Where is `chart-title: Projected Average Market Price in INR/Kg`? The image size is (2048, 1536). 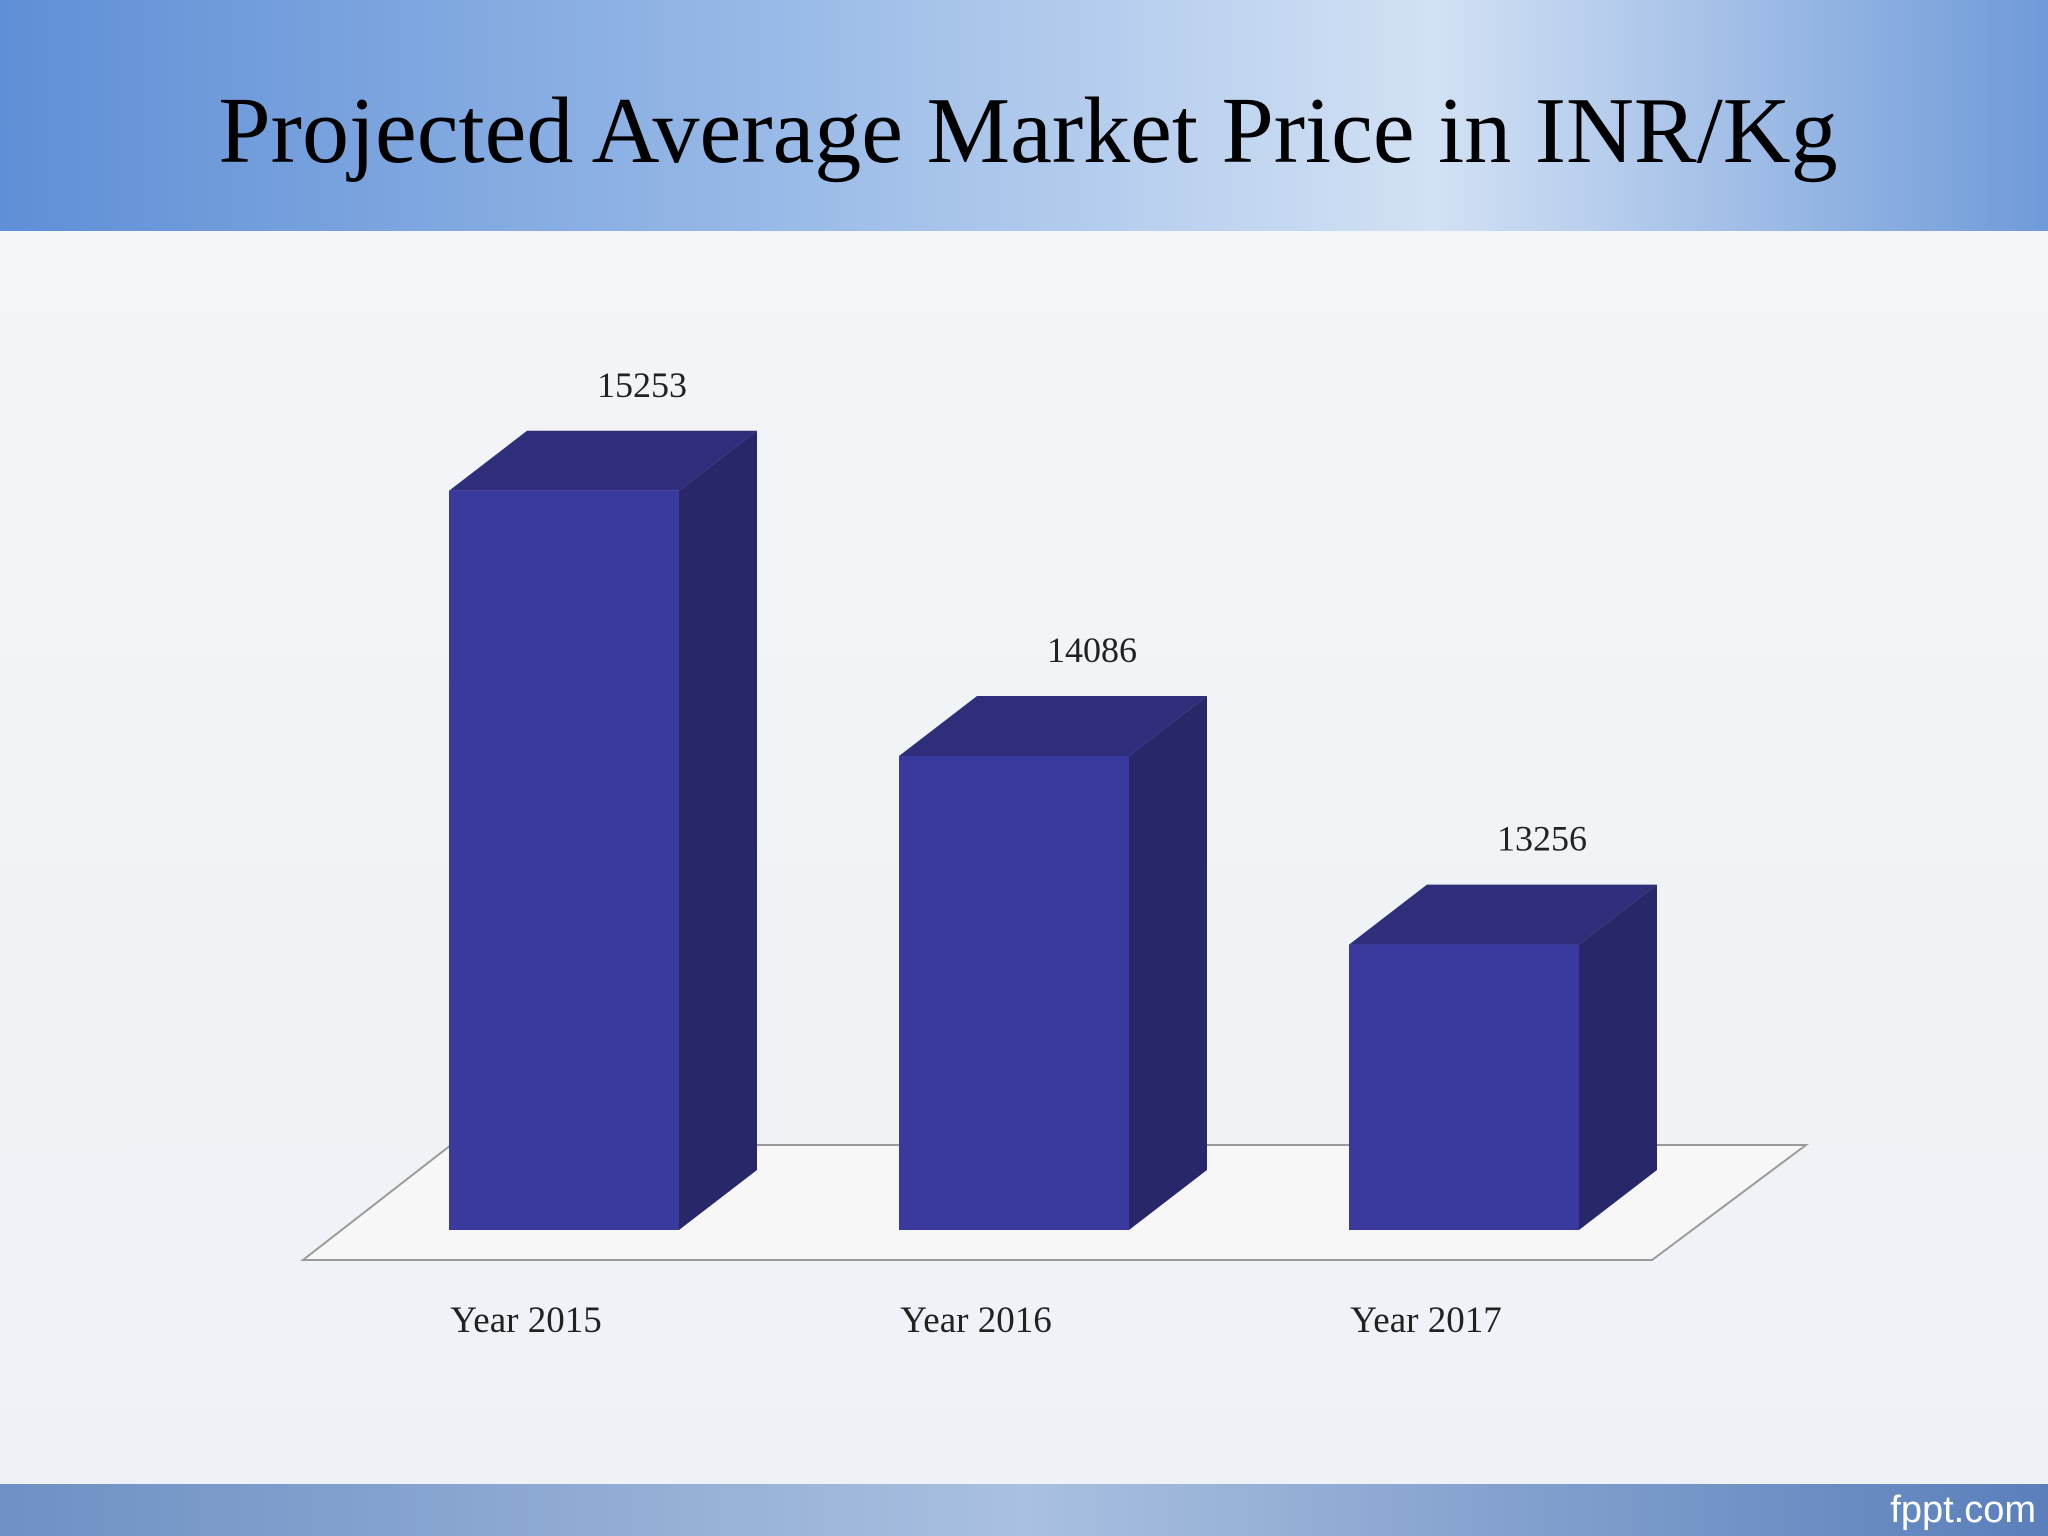 chart-title: Projected Average Market Price in INR/Kg is located at coordinates (1027, 131).